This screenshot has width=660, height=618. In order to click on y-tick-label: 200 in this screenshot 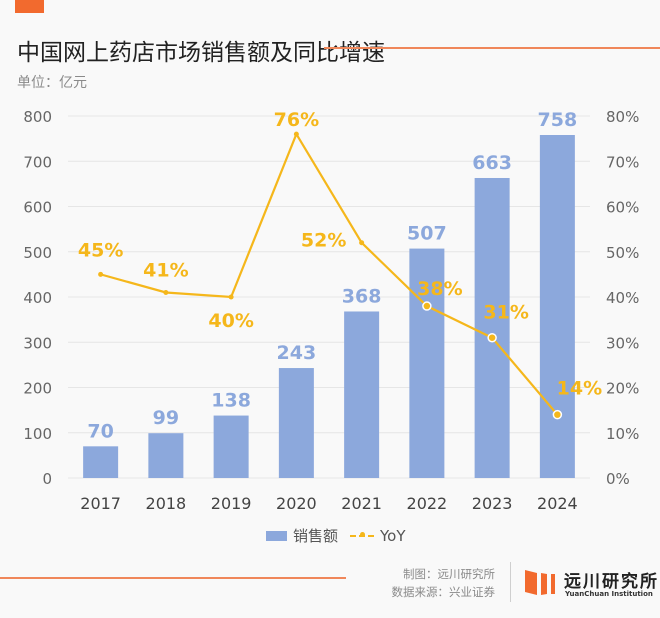, I will do `click(37, 389)`.